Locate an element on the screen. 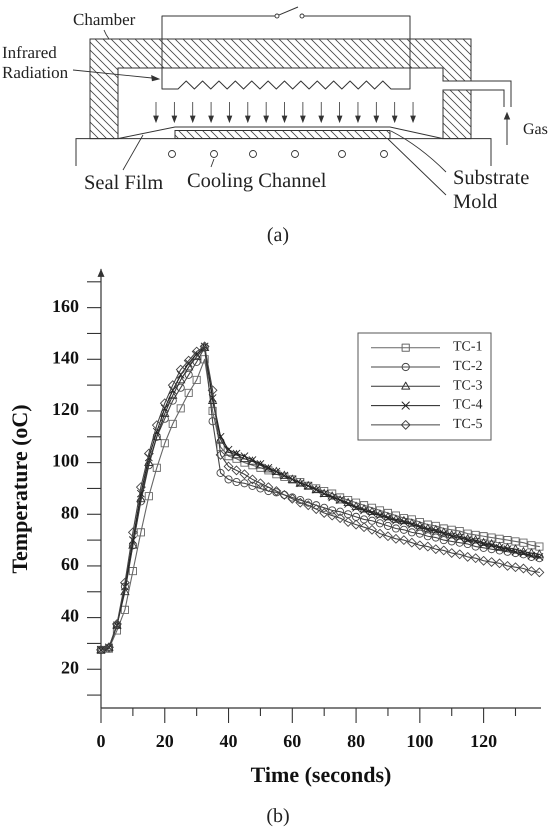 This screenshot has width=556, height=840. text: (b) is located at coordinates (278, 815).